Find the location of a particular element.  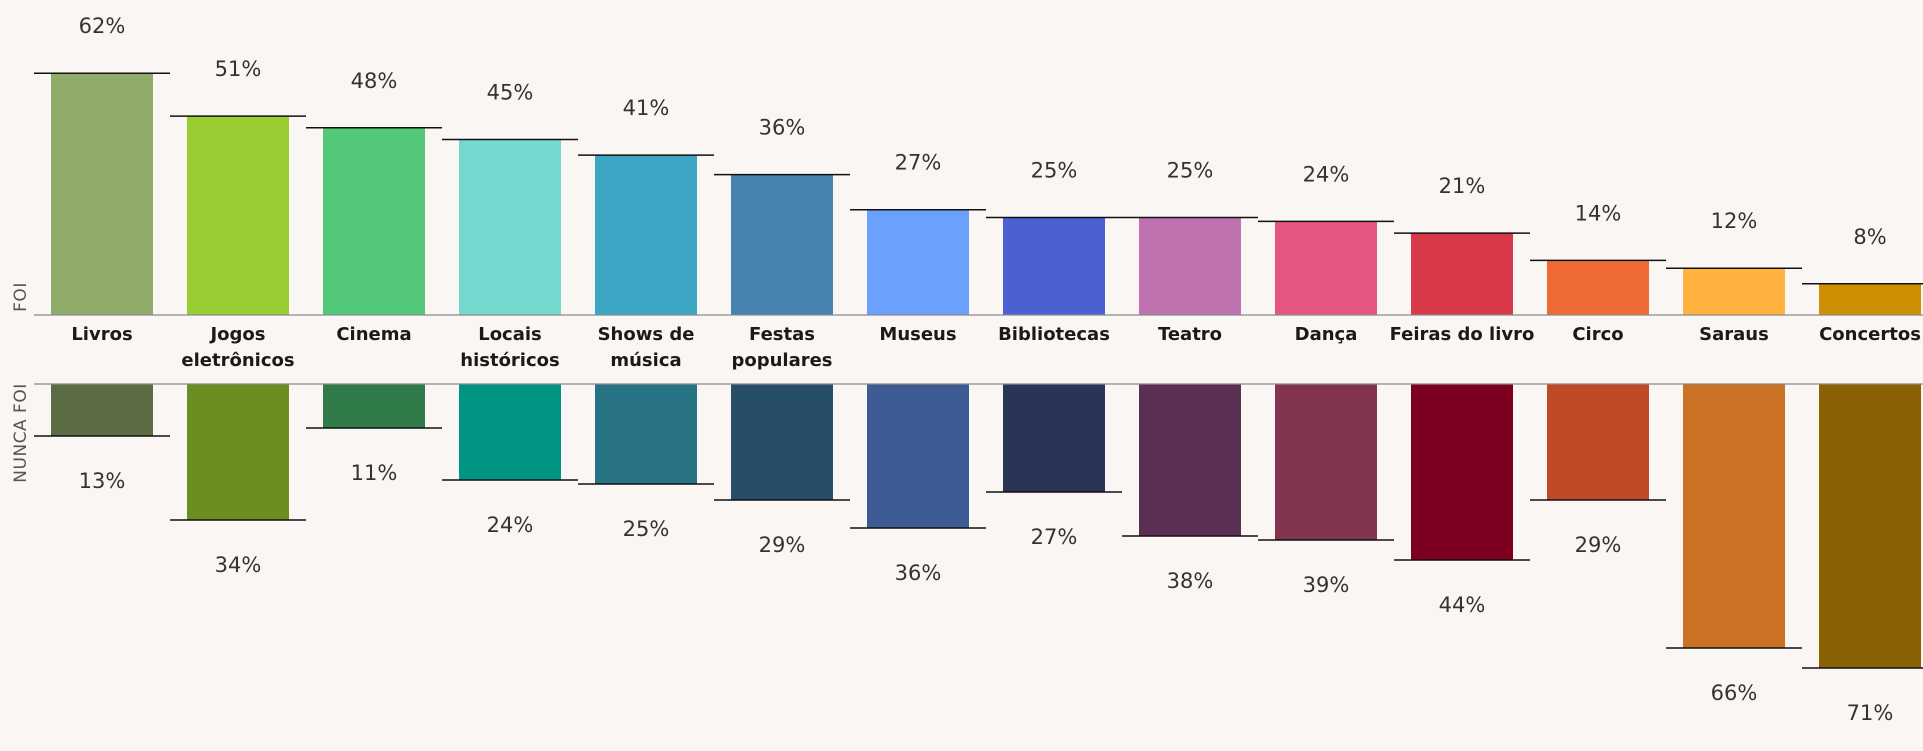

bar-nunca-foi-cinema is located at coordinates (374, 406).